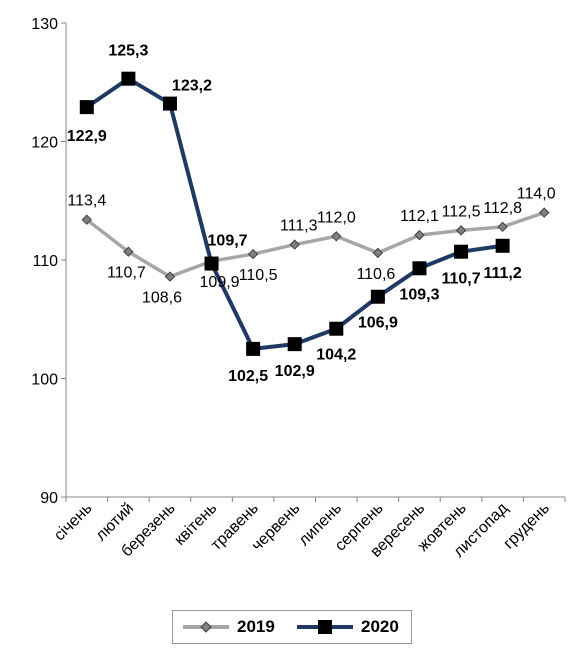 The height and width of the screenshot is (651, 585). I want to click on y-tick-label: 90, so click(49, 498).